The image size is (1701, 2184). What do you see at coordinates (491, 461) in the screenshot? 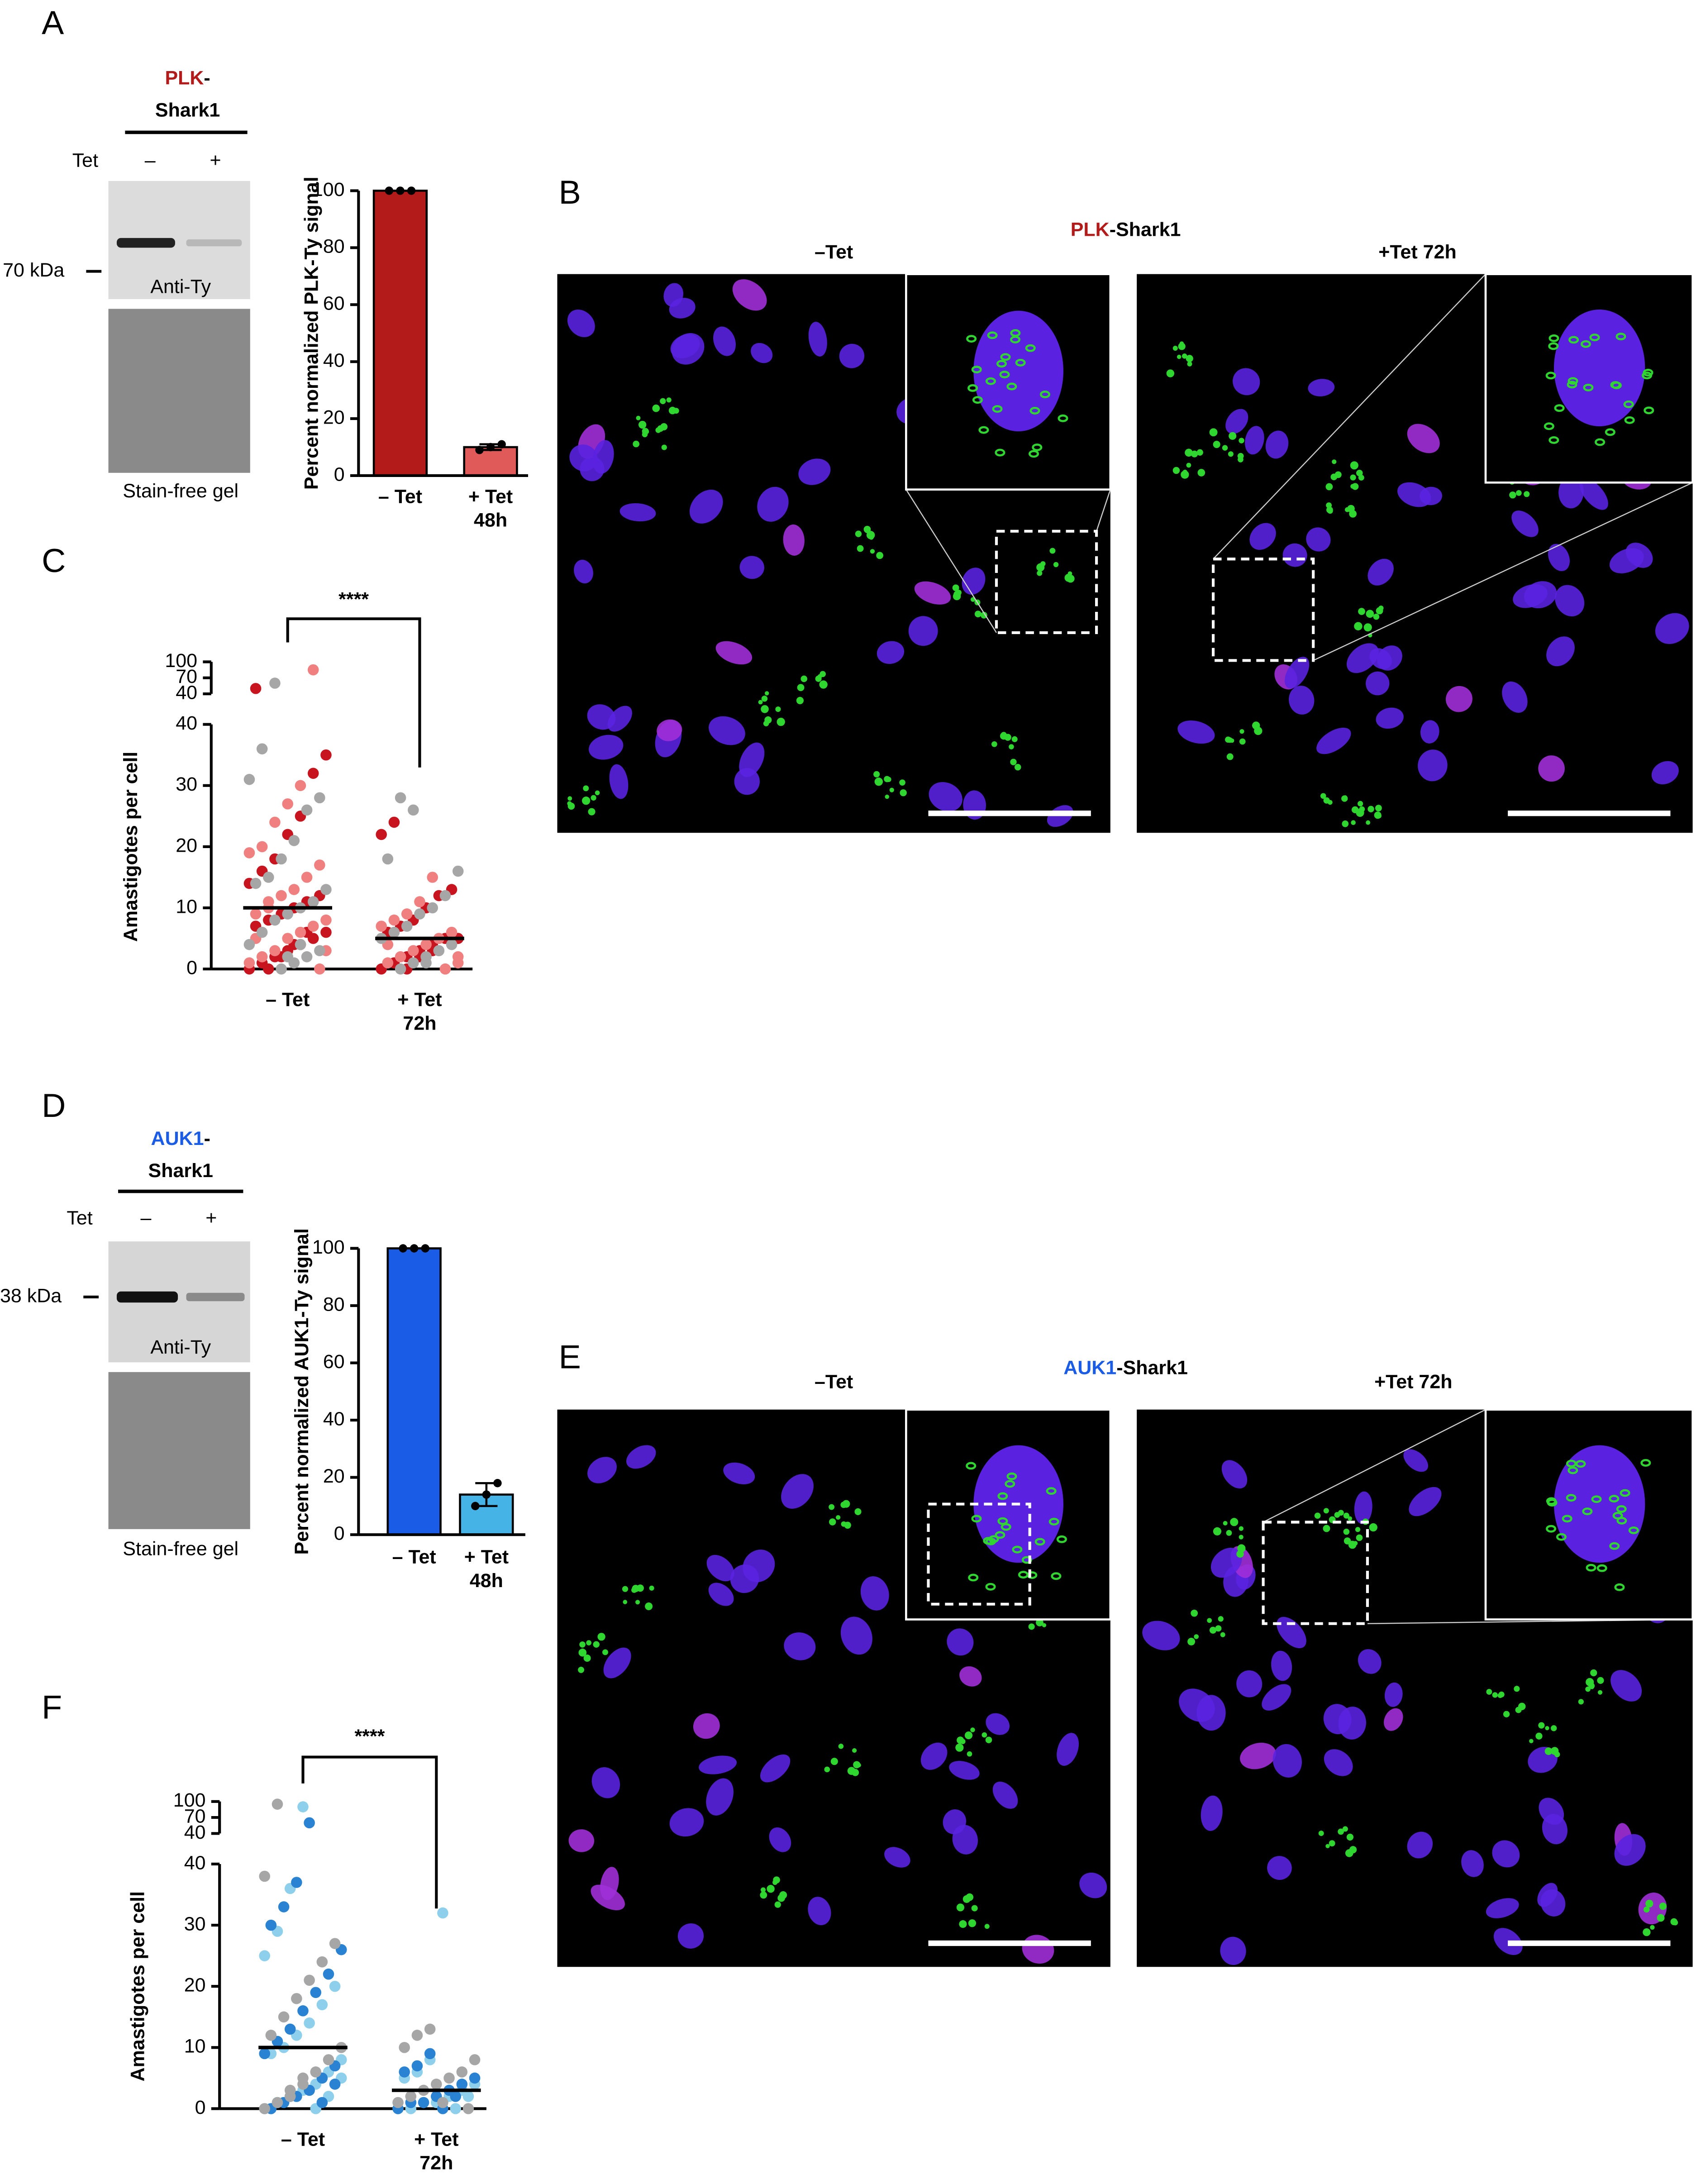
I see `bar` at bounding box center [491, 461].